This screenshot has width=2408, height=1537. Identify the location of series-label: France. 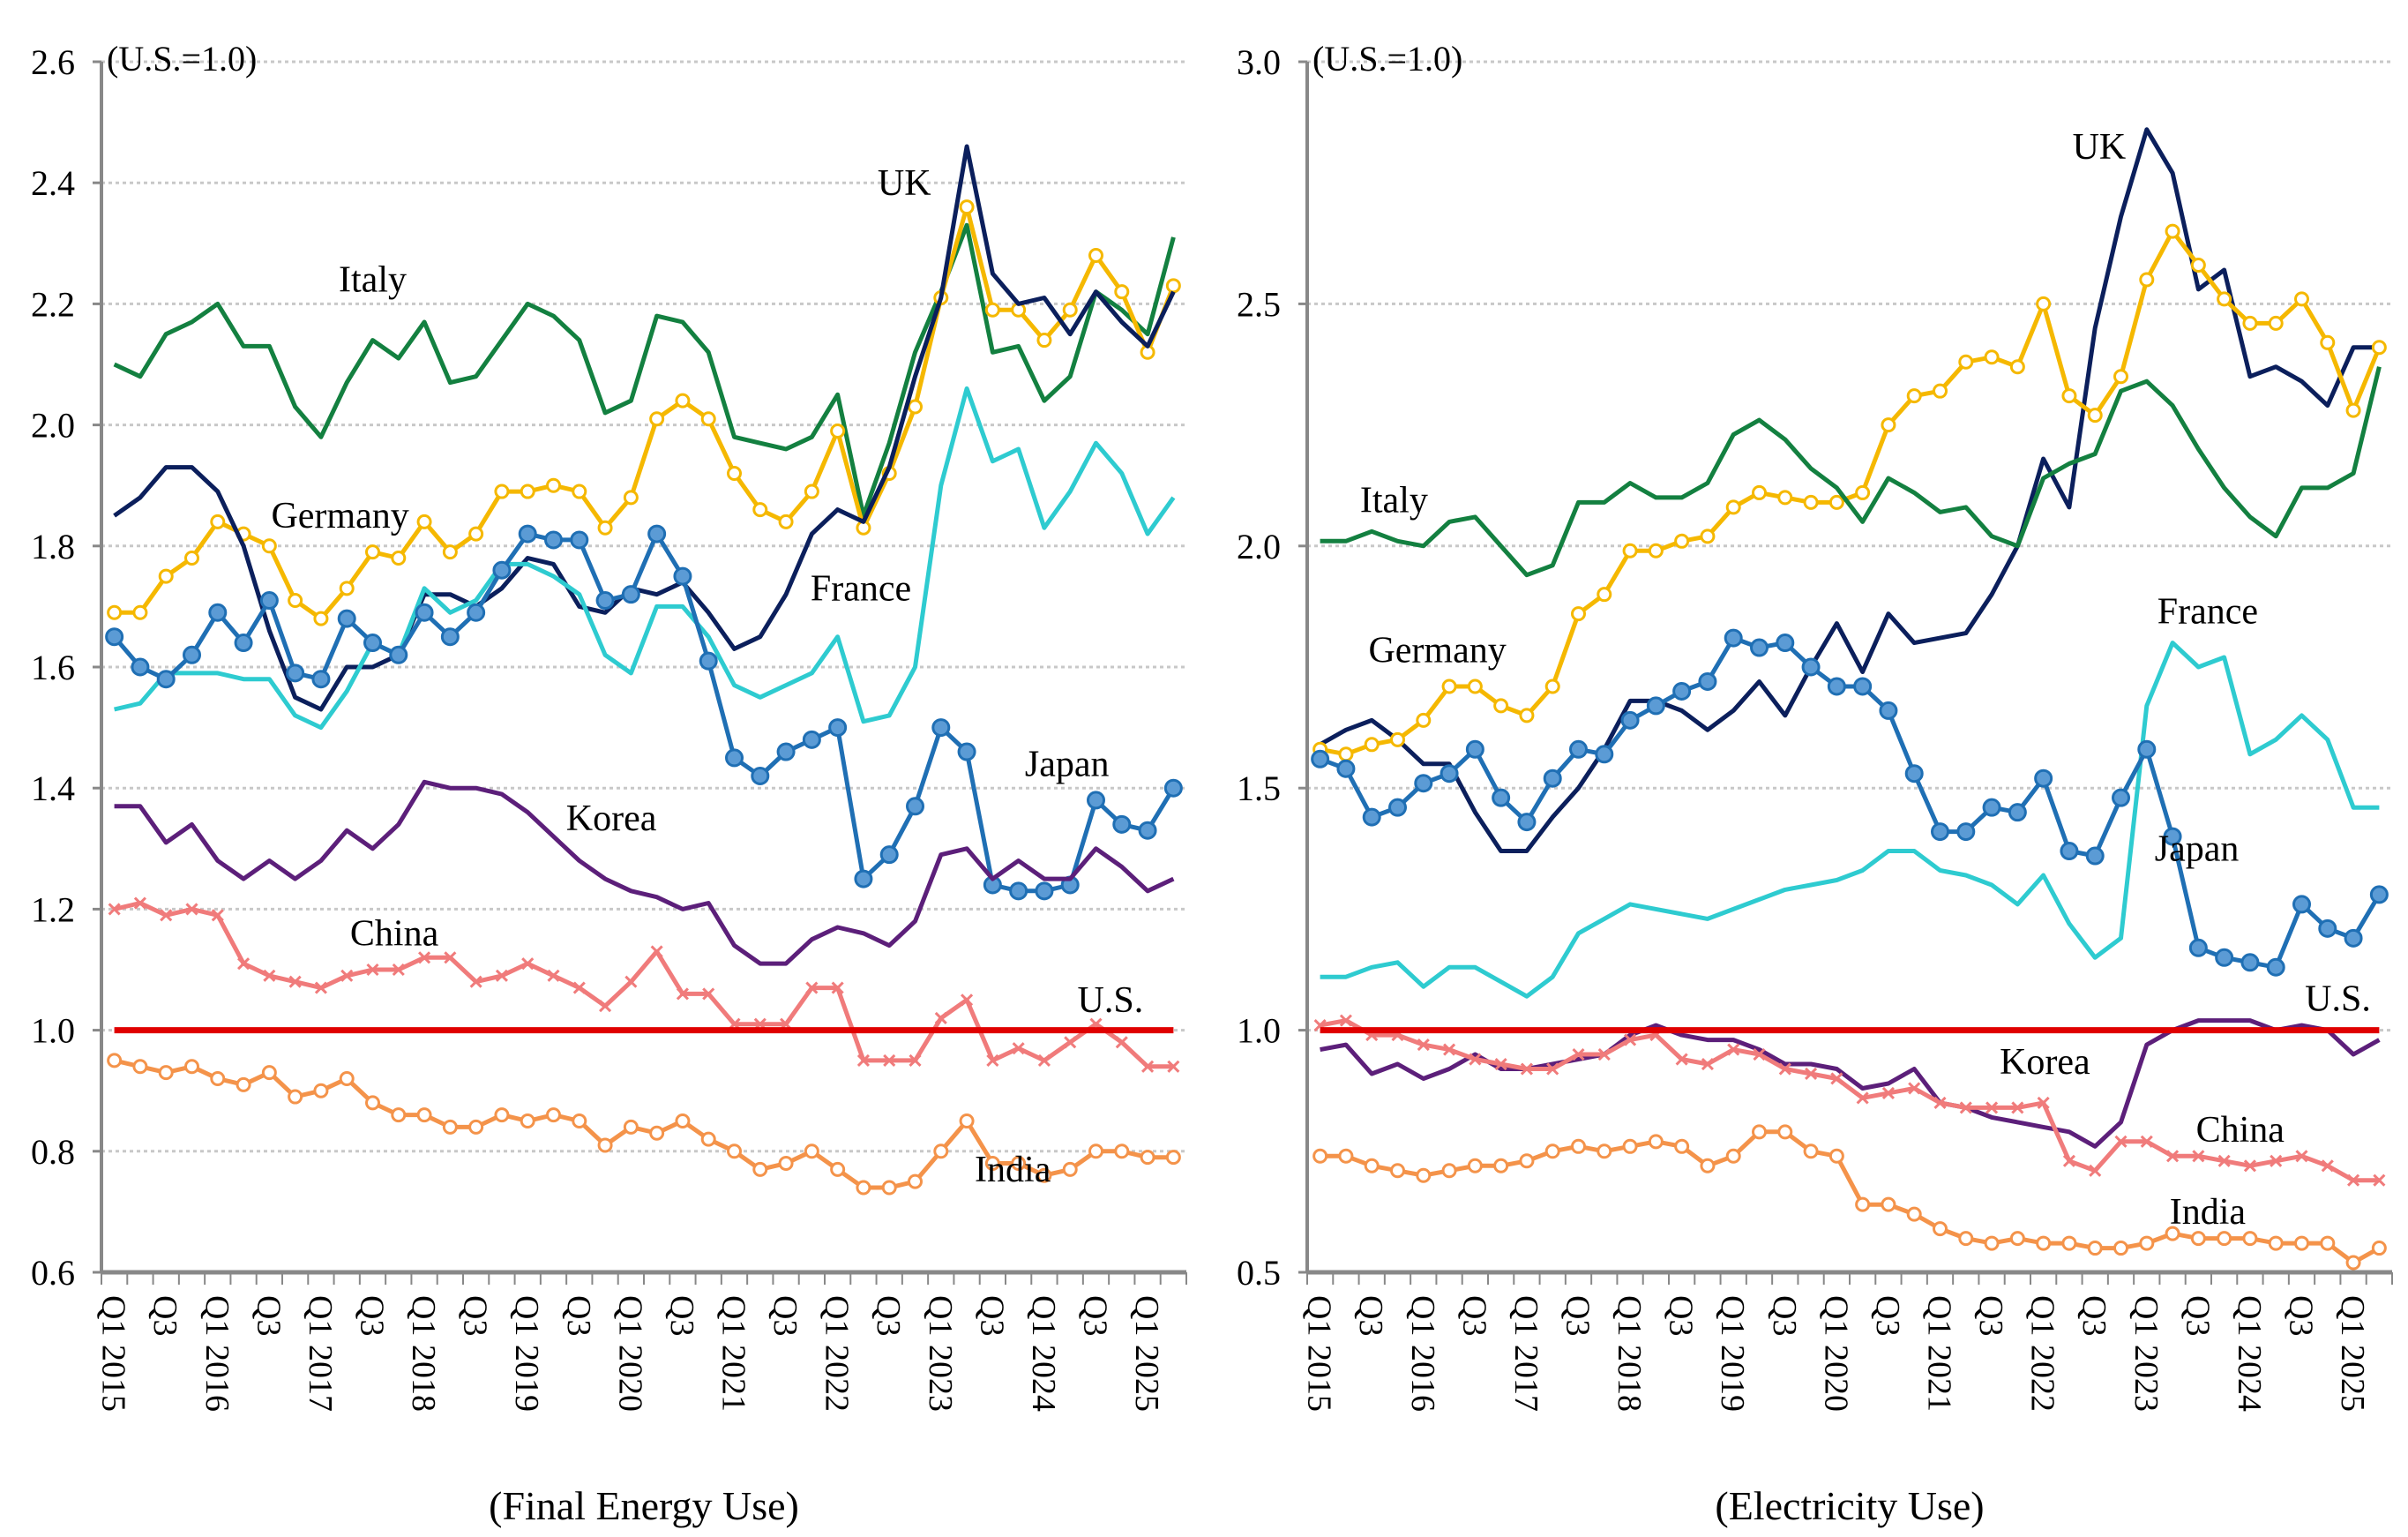
(2207, 612).